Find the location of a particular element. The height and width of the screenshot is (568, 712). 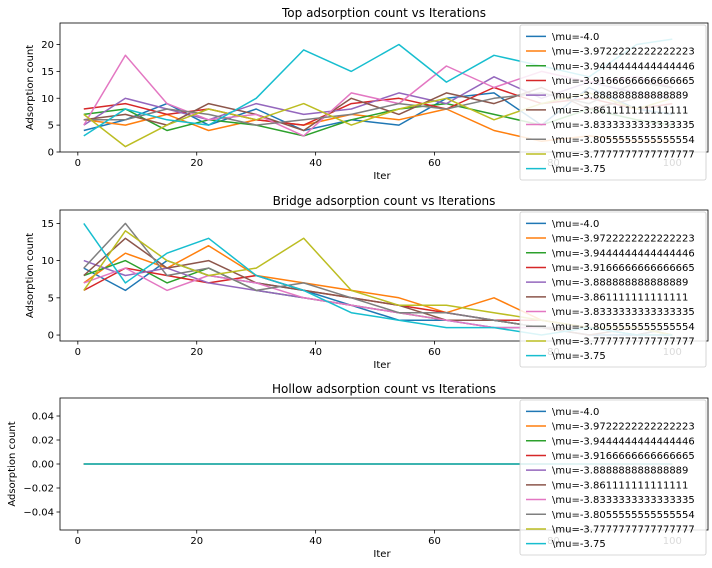

chart-title: Bridge adsorption count vs Iterations is located at coordinates (384, 201).